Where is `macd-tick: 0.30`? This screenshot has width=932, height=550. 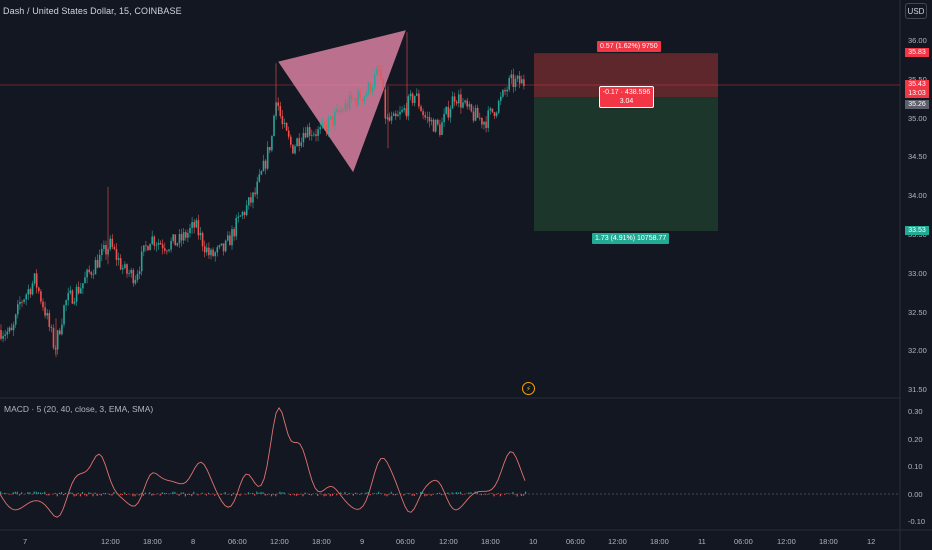 macd-tick: 0.30 is located at coordinates (915, 411).